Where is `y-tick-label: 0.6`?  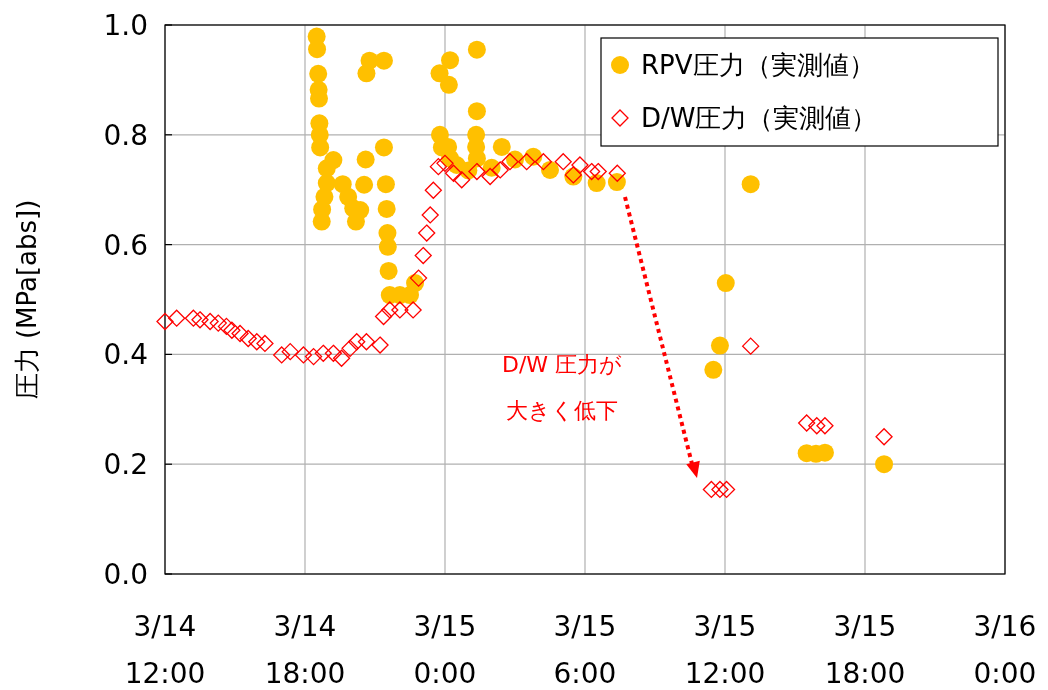
y-tick-label: 0.6 is located at coordinates (125, 245).